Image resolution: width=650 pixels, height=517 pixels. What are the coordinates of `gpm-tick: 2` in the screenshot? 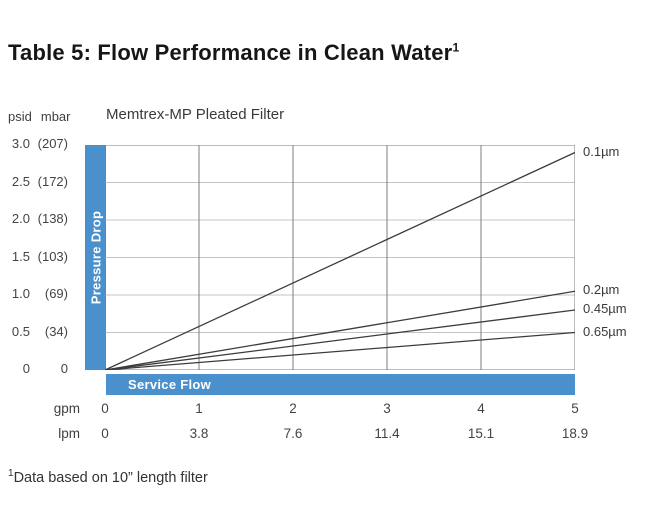 It's located at (293, 408).